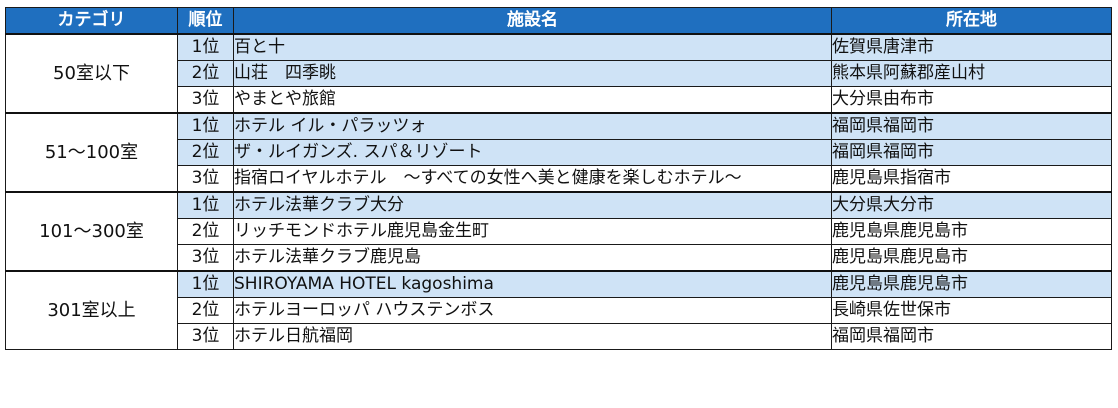 The image size is (1118, 408). What do you see at coordinates (971, 310) in the screenshot?
I see `location-cell: 長崎県佐世保市` at bounding box center [971, 310].